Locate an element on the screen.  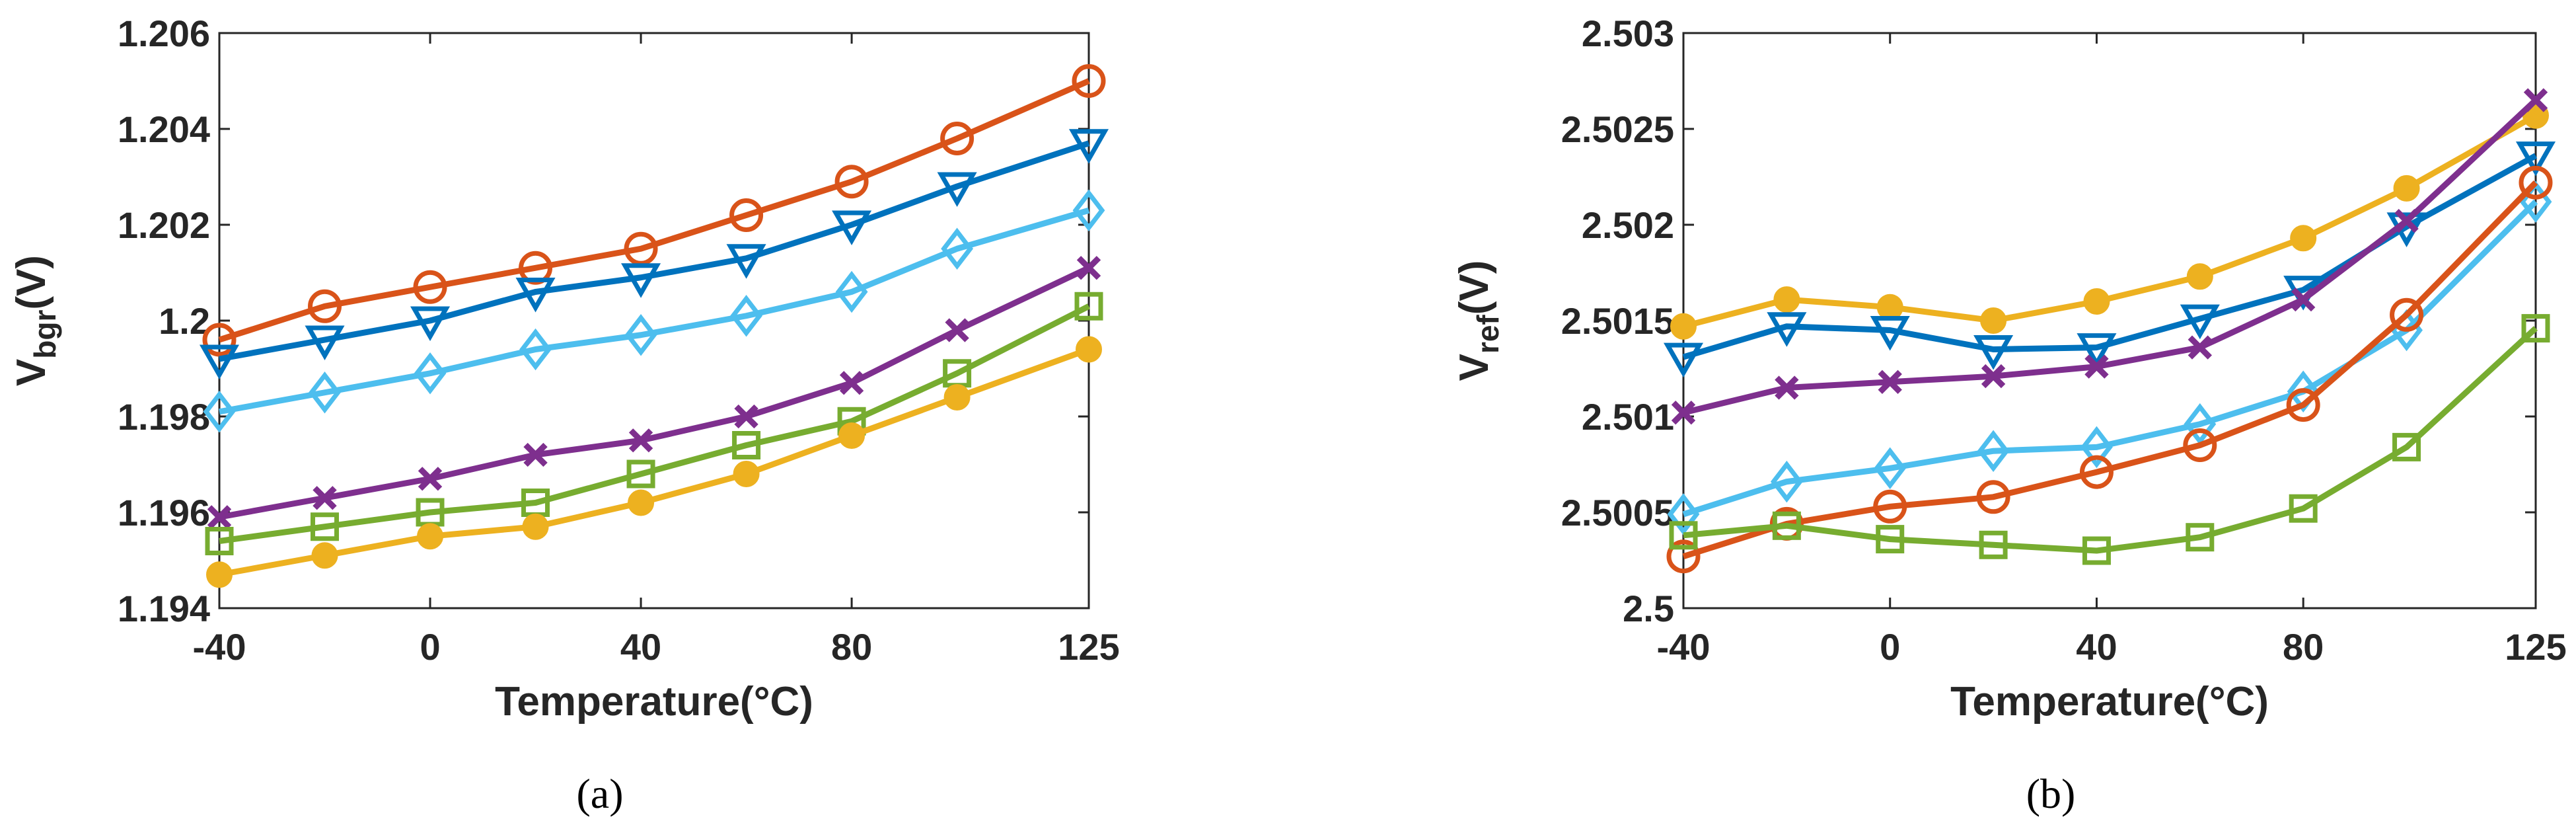
y-tick-label: 1.2 is located at coordinates (185, 321).